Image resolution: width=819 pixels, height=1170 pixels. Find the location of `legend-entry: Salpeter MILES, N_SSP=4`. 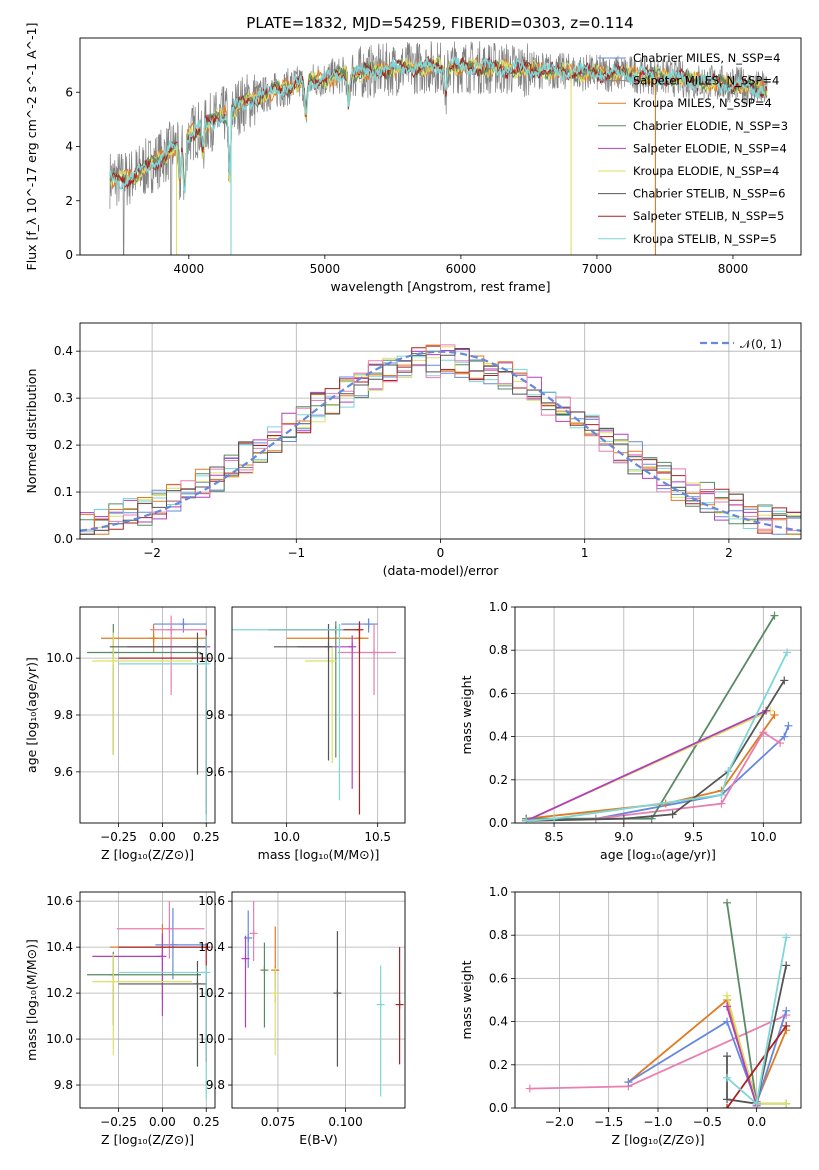

legend-entry: Salpeter MILES, N_SSP=4 is located at coordinates (706, 81).